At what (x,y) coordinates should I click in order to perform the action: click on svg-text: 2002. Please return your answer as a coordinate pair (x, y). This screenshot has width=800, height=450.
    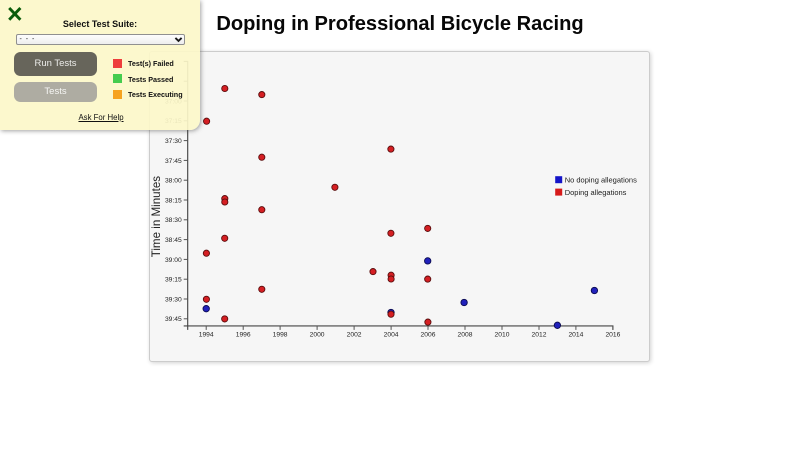
    Looking at the image, I should click on (354, 335).